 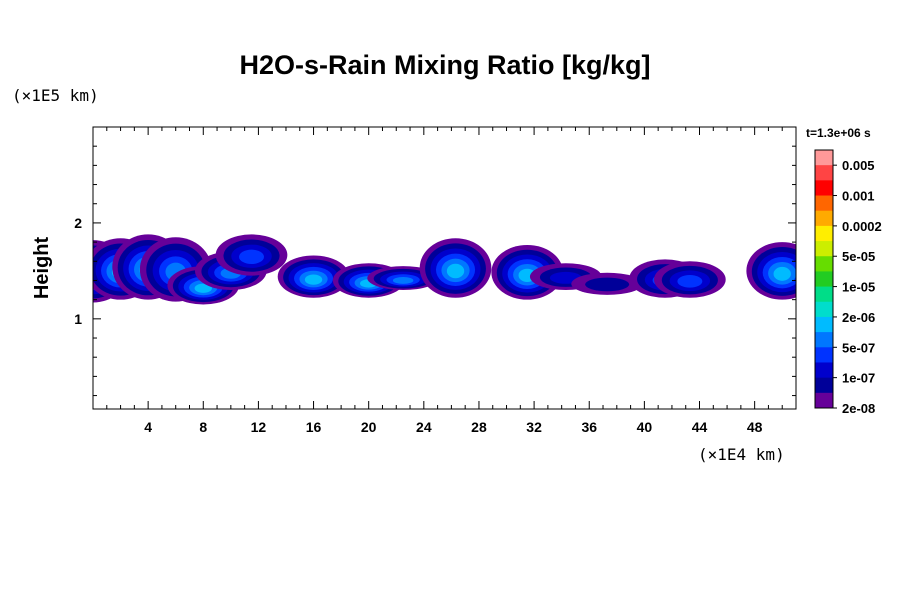 I want to click on time-label: t=1.3e+06 s, so click(x=838, y=133).